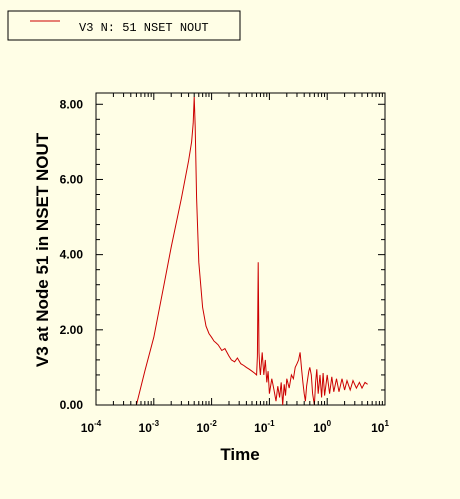 The height and width of the screenshot is (499, 460). What do you see at coordinates (149, 427) in the screenshot?
I see `x-tick-label: 10⁻³` at bounding box center [149, 427].